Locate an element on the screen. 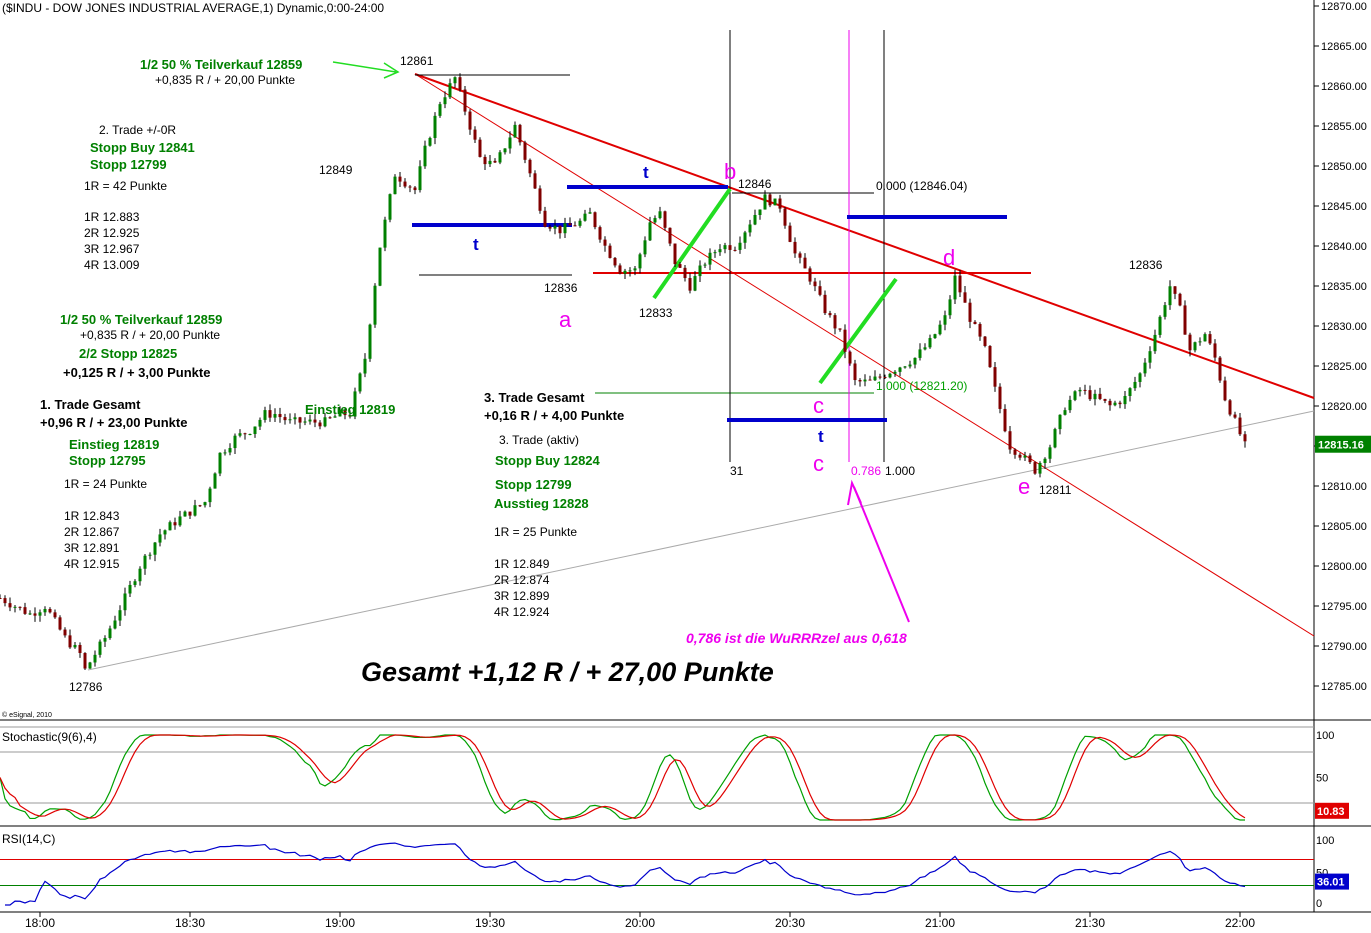 This screenshot has width=1371, height=933. trade1-1r: 1R 12.843 is located at coordinates (92, 516).